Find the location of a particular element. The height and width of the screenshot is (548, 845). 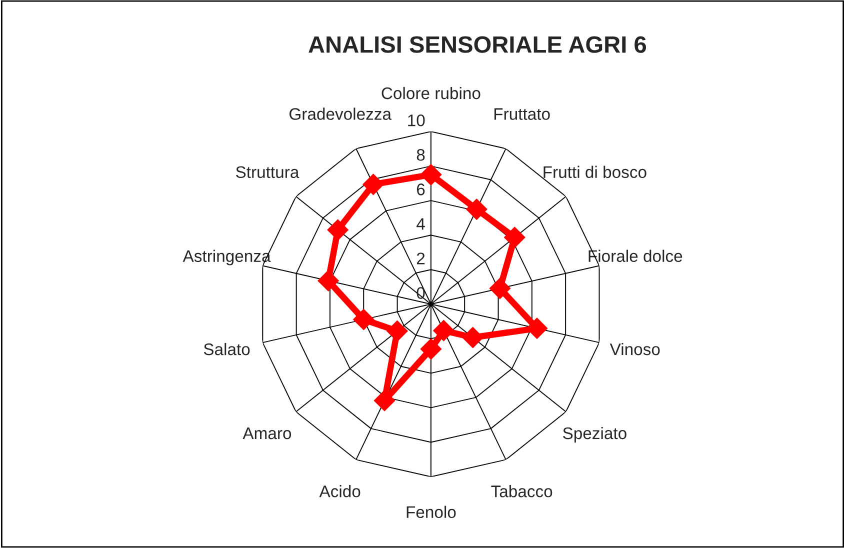

y-tick-label: 6 is located at coordinates (420, 190).